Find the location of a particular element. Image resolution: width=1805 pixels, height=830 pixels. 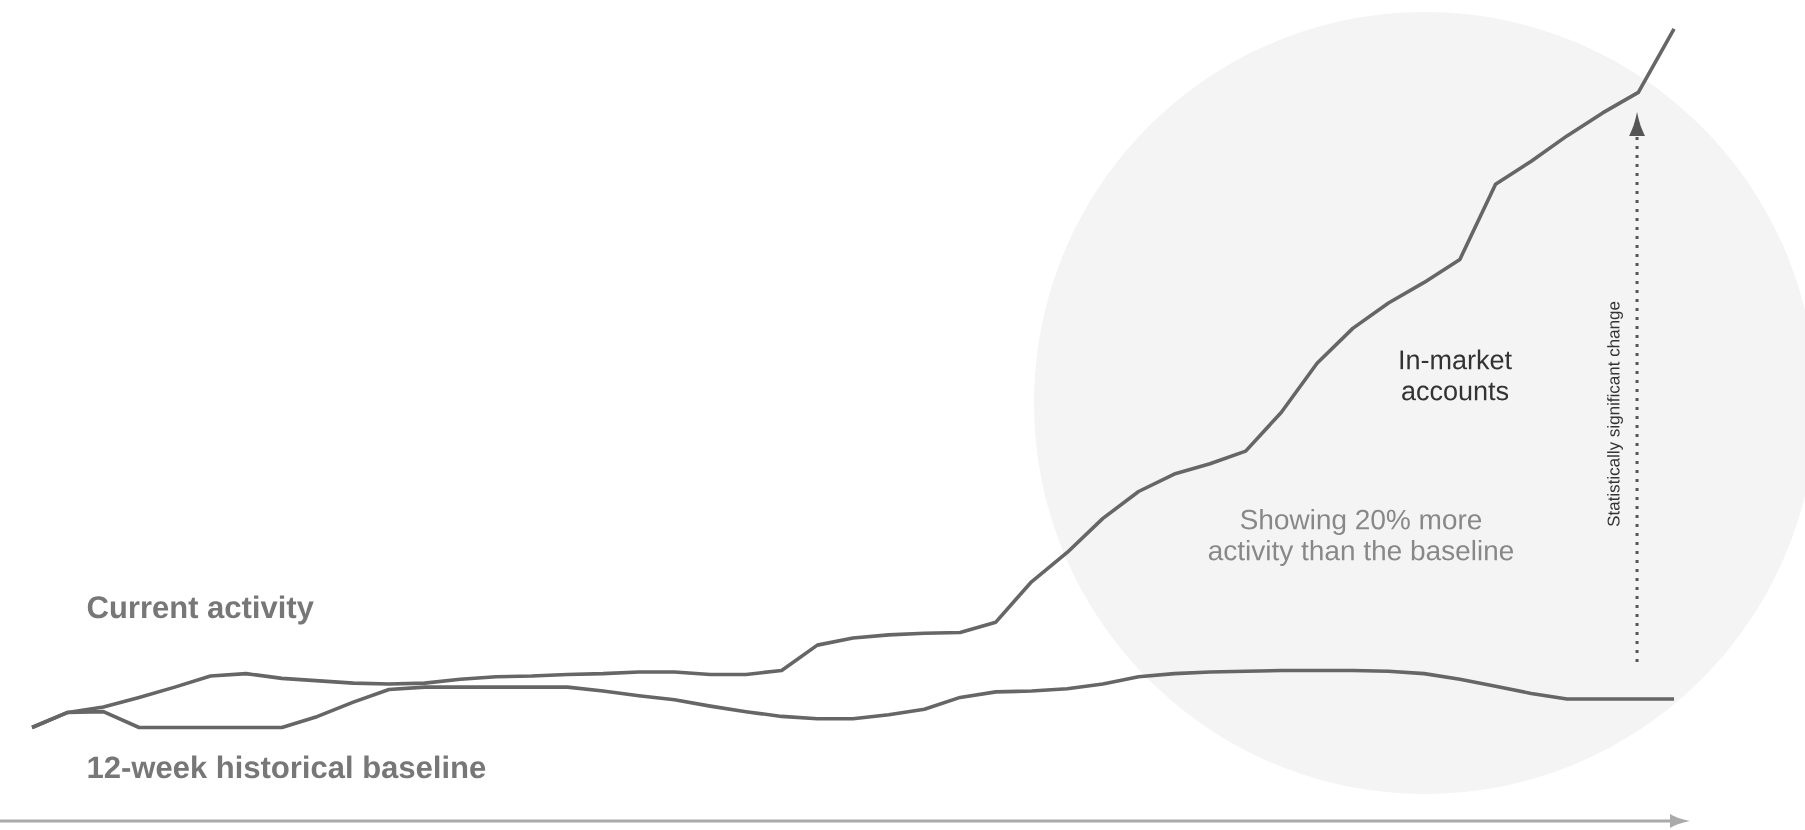

annotation: activity than the baseline is located at coordinates (1361, 552).